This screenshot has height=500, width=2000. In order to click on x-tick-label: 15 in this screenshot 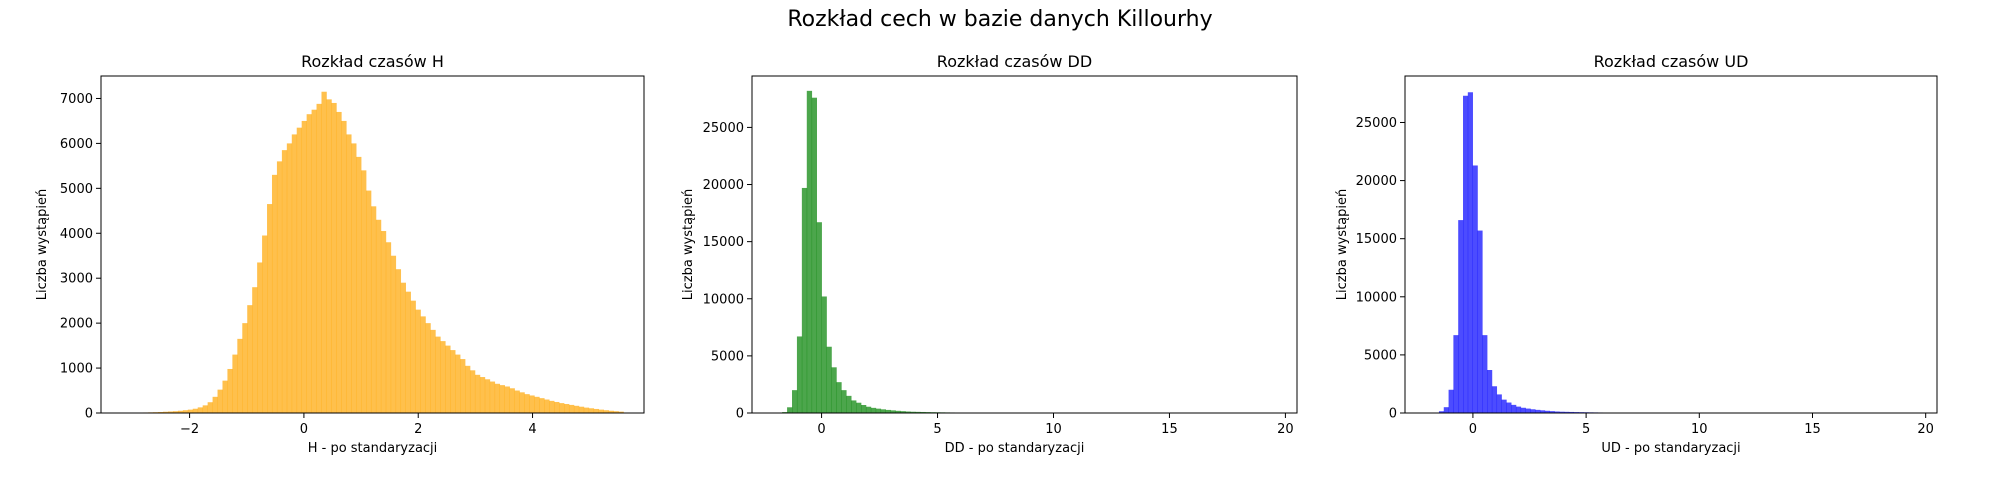, I will do `click(1812, 429)`.